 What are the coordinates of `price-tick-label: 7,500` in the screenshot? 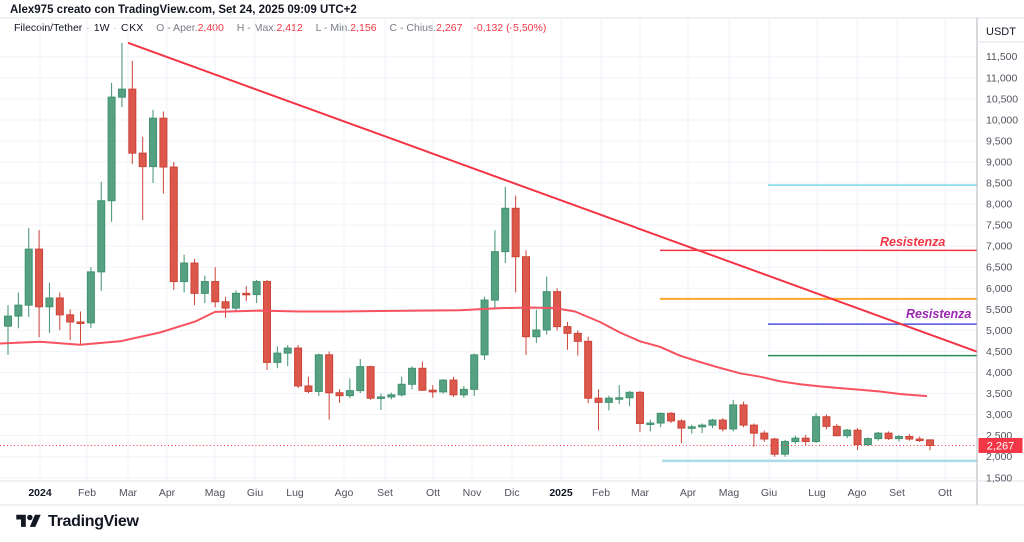 It's located at (999, 226).